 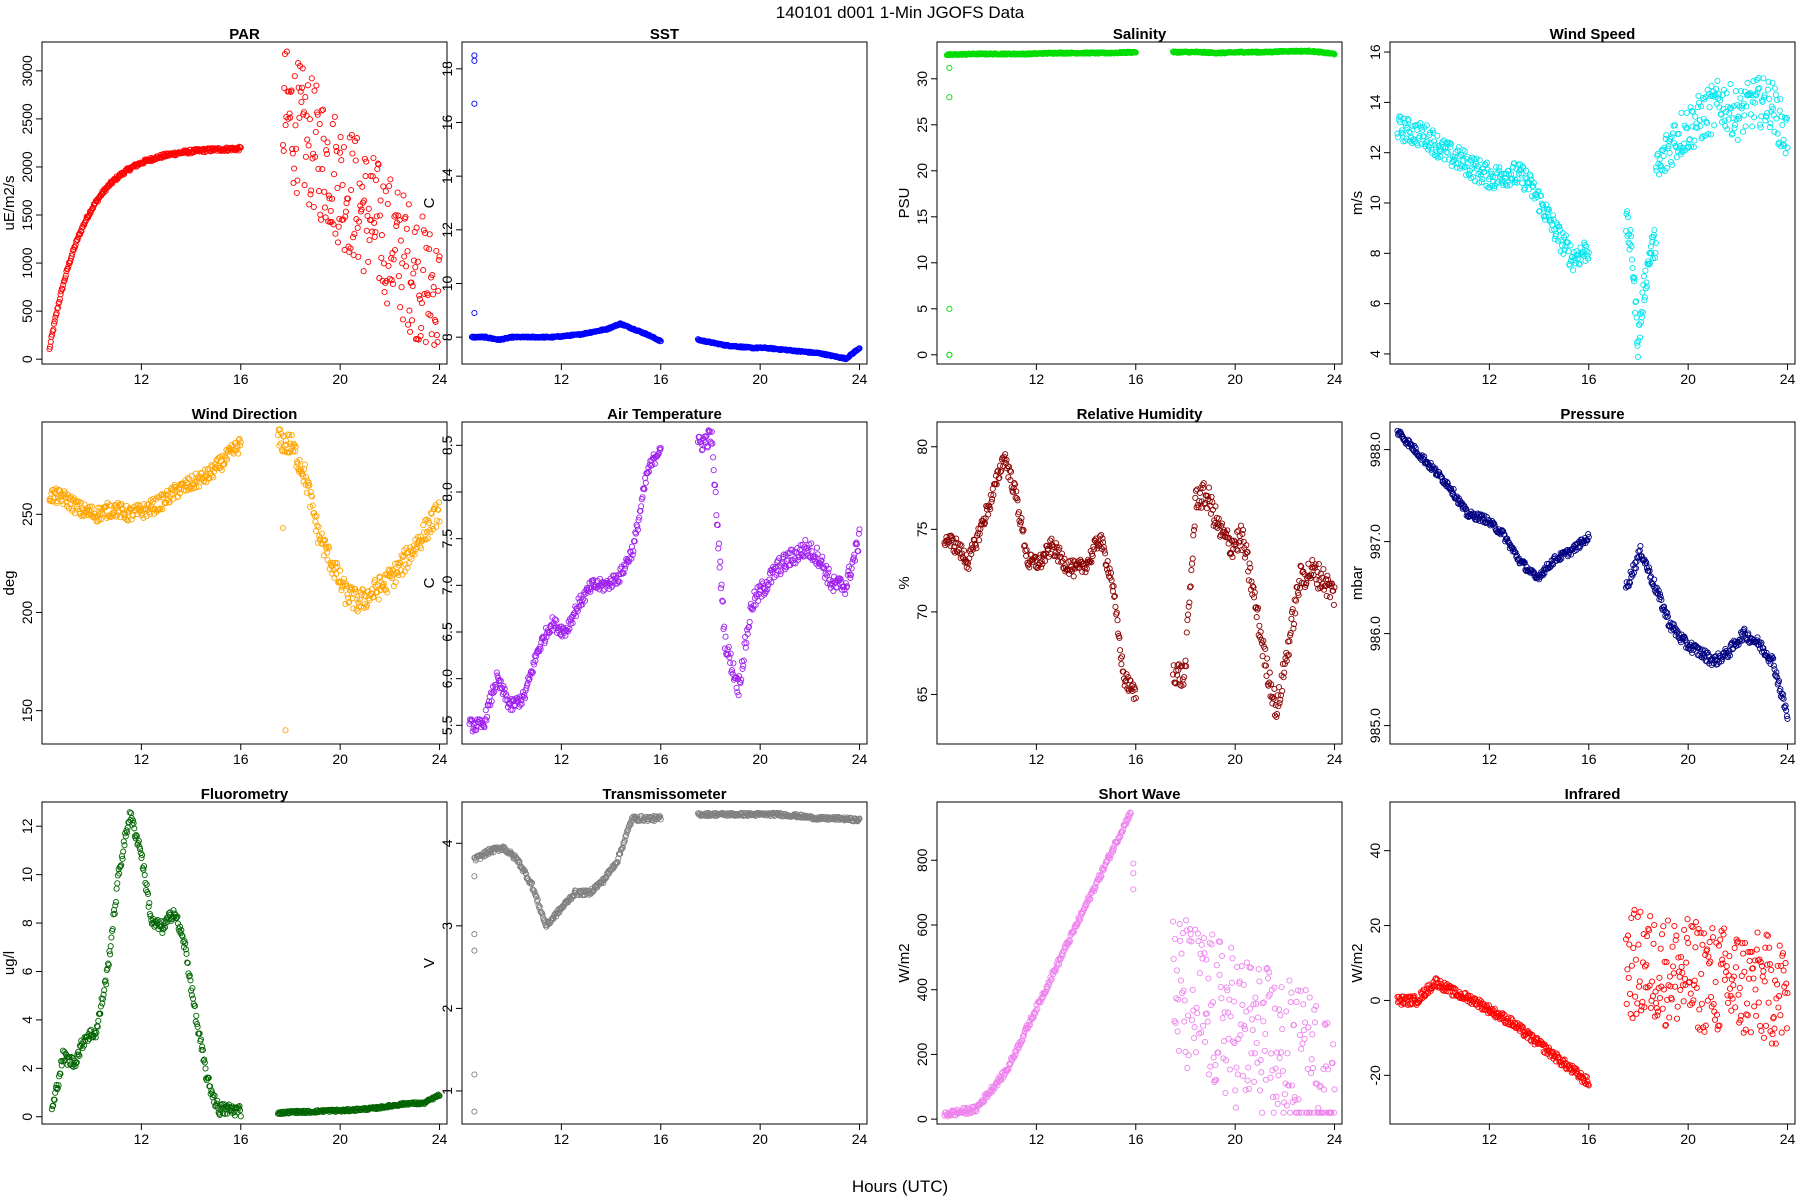 I want to click on y-tick-label: 10, so click(x=922, y=263).